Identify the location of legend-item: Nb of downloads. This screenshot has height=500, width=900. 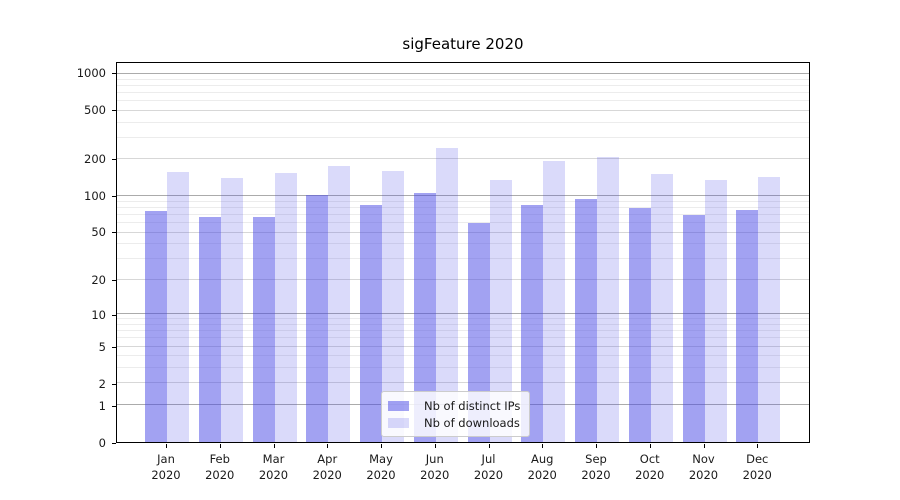
(454, 422).